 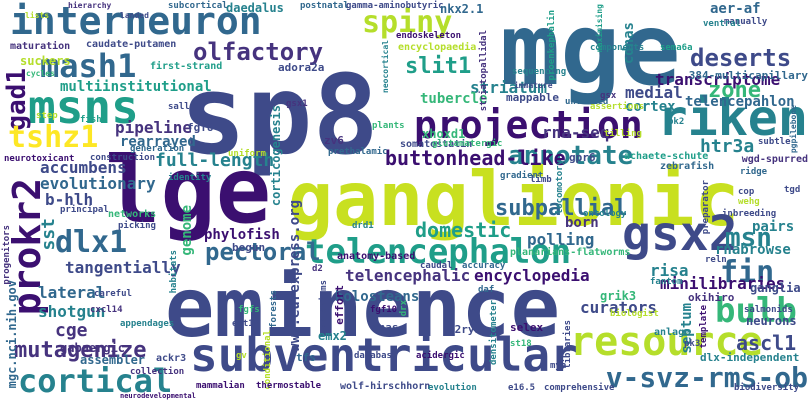 I want to click on word-striatum: striatum, so click(x=509, y=87).